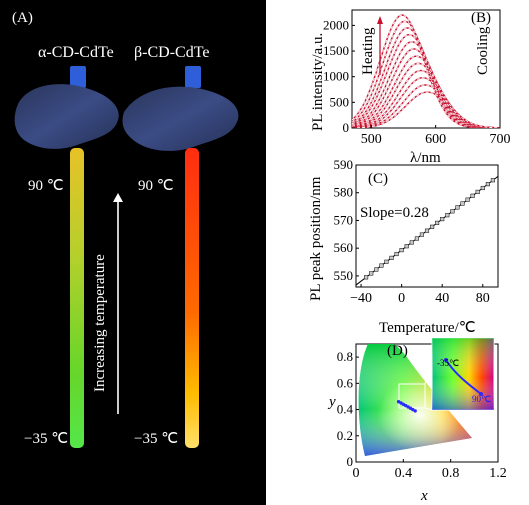 Image resolution: width=529 pixels, height=505 pixels. I want to click on inset-start-point, so click(446, 360).